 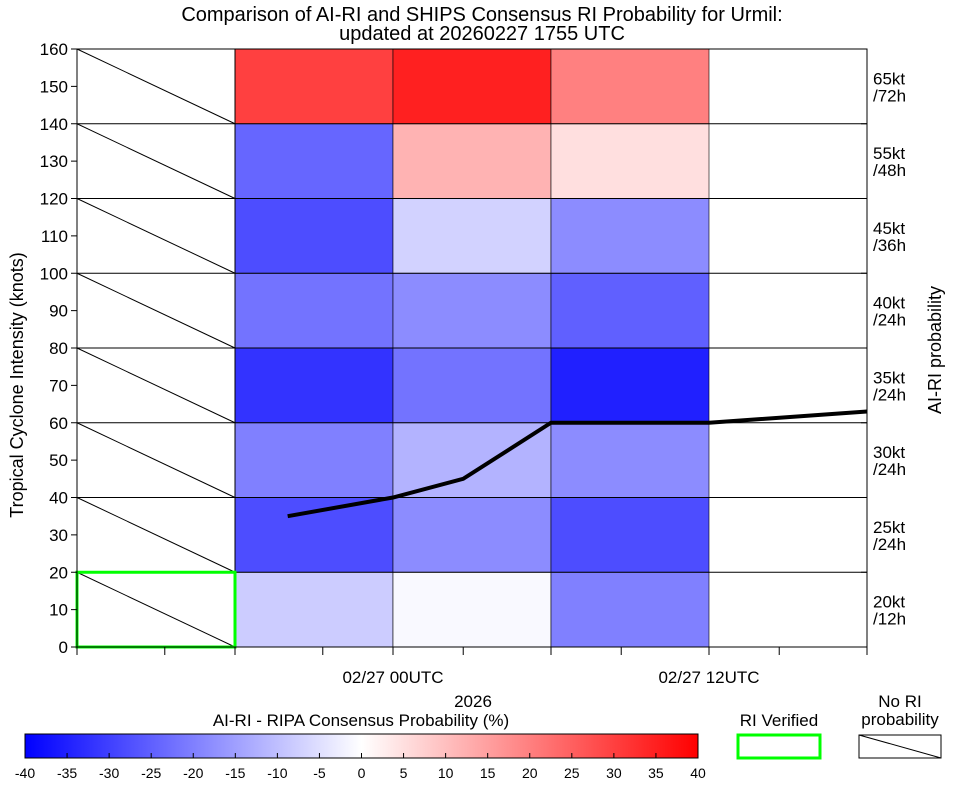 I want to click on y-tick-label: 110, so click(x=54, y=236).